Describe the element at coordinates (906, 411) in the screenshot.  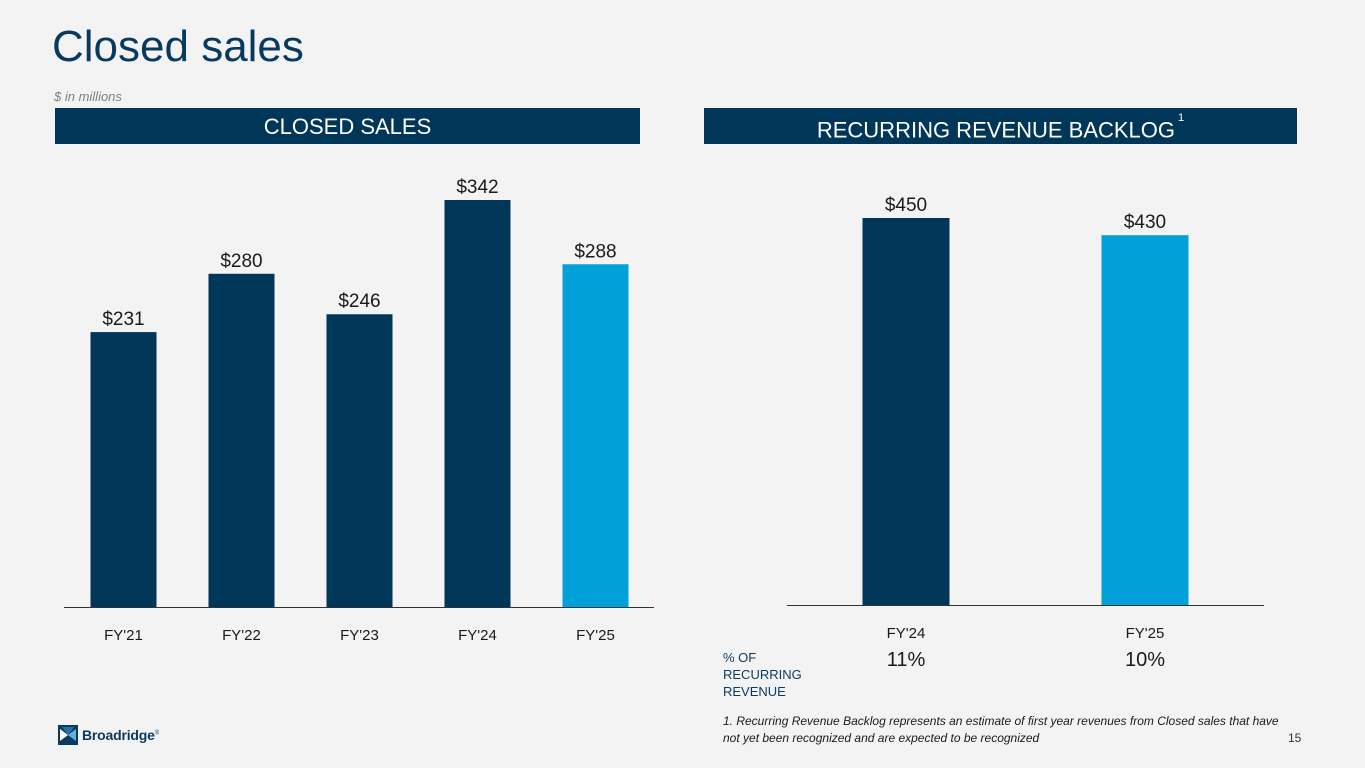
I see `backlog-bar-fy24` at that location.